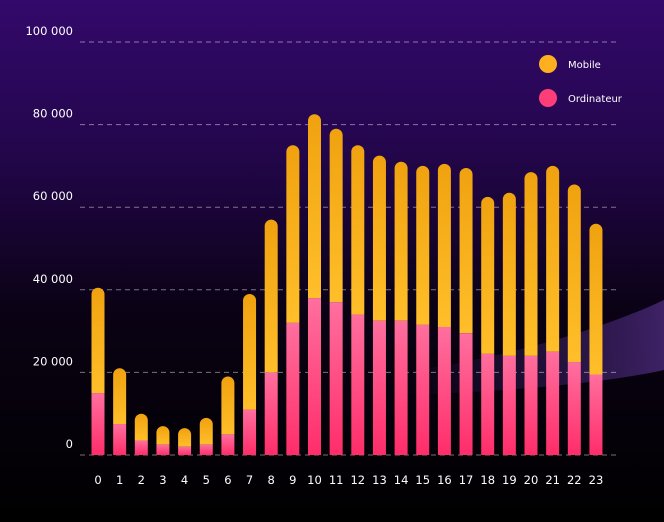 The width and height of the screenshot is (664, 522). Describe the element at coordinates (584, 65) in the screenshot. I see `legend-label: Mobile` at that location.